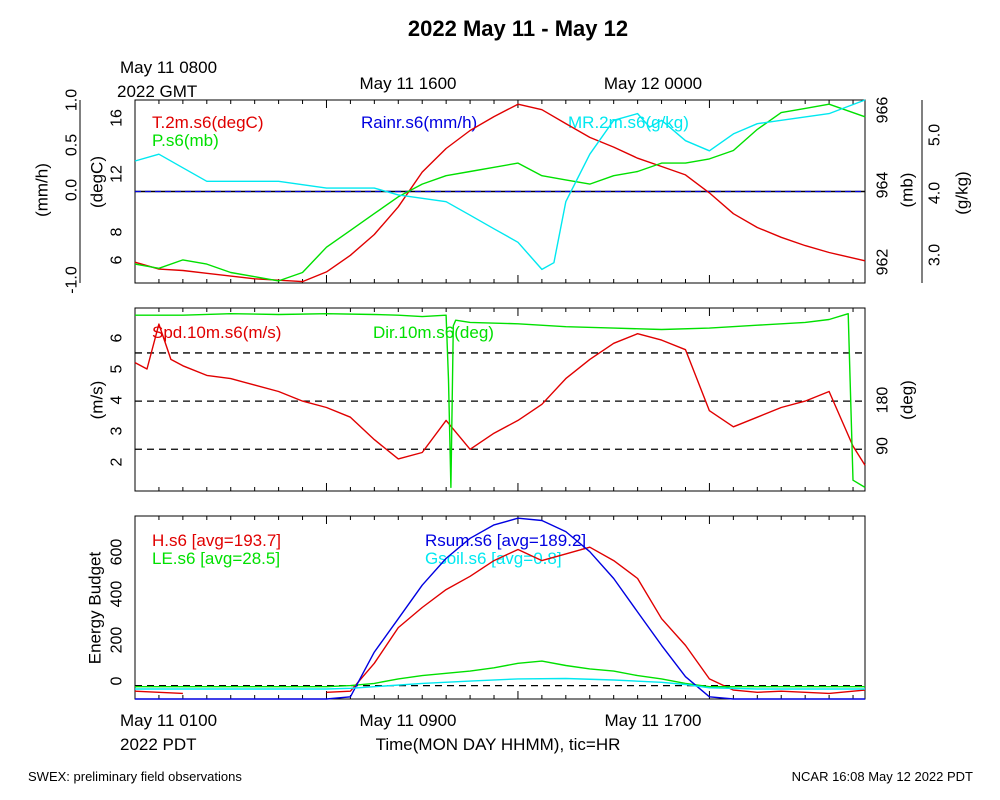 Image resolution: width=1000 pixels, height=800 pixels. I want to click on energy-tick-label: 0, so click(117, 680).